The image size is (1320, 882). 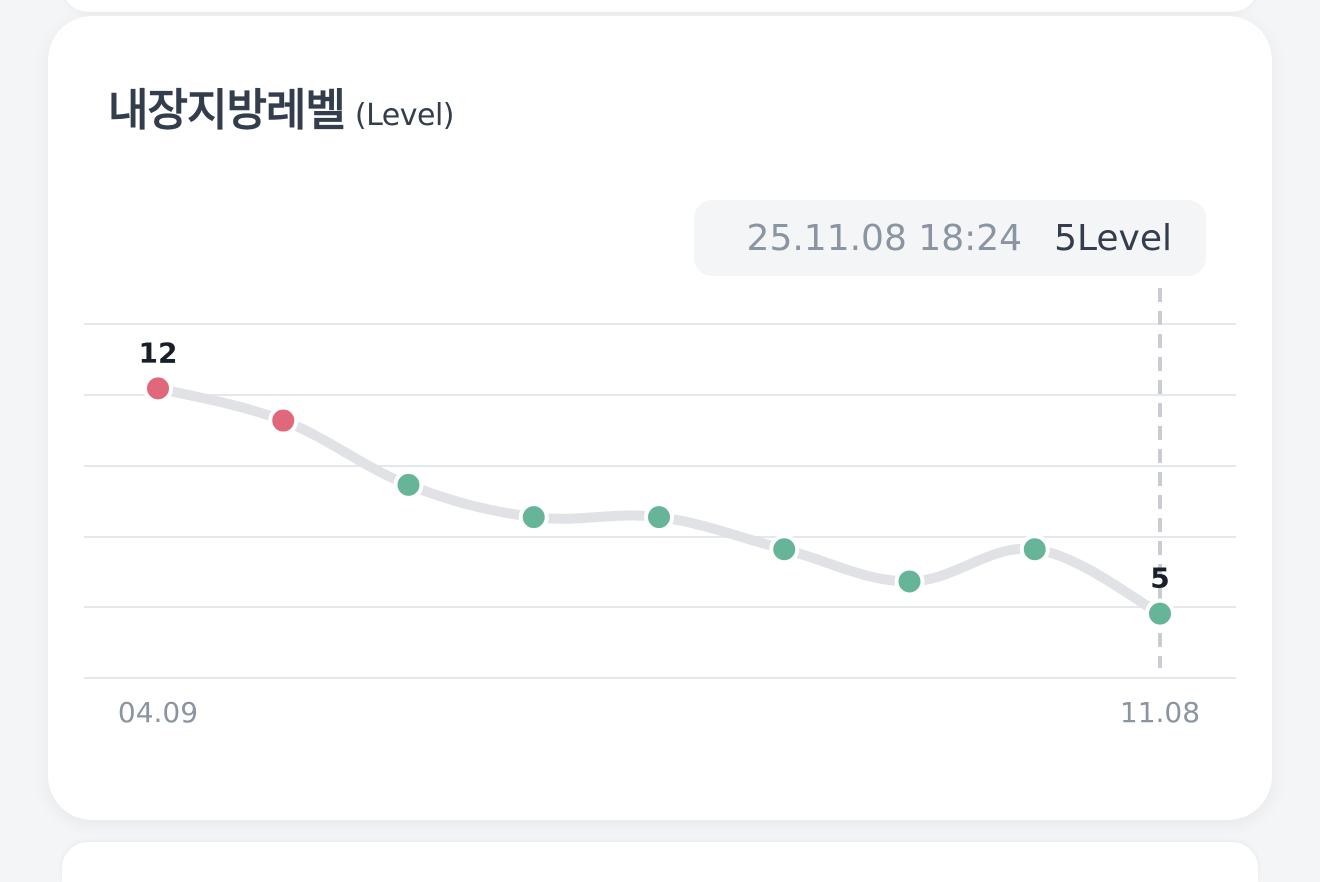 What do you see at coordinates (227, 110) in the screenshot?
I see `card-title: 내장지방레벨` at bounding box center [227, 110].